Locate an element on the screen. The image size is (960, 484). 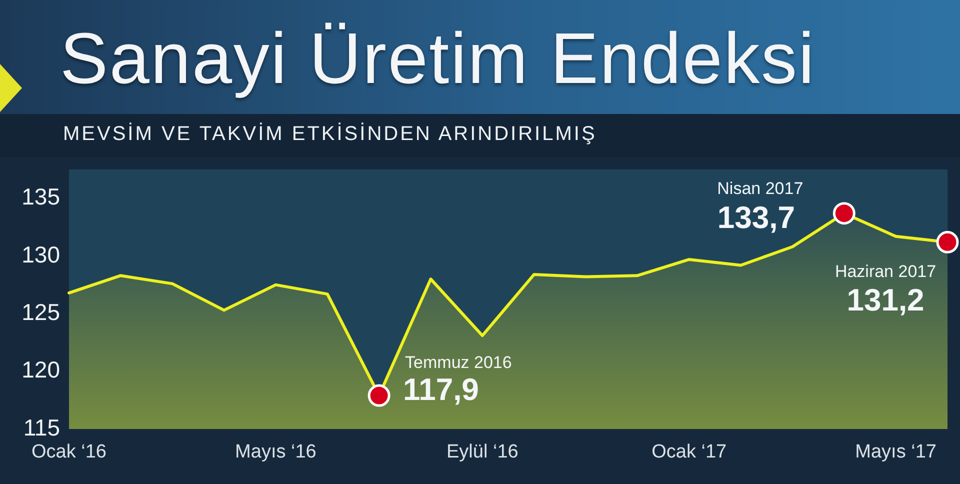
chart-title: Sanayi Üretim Endeksi is located at coordinates (438, 59).